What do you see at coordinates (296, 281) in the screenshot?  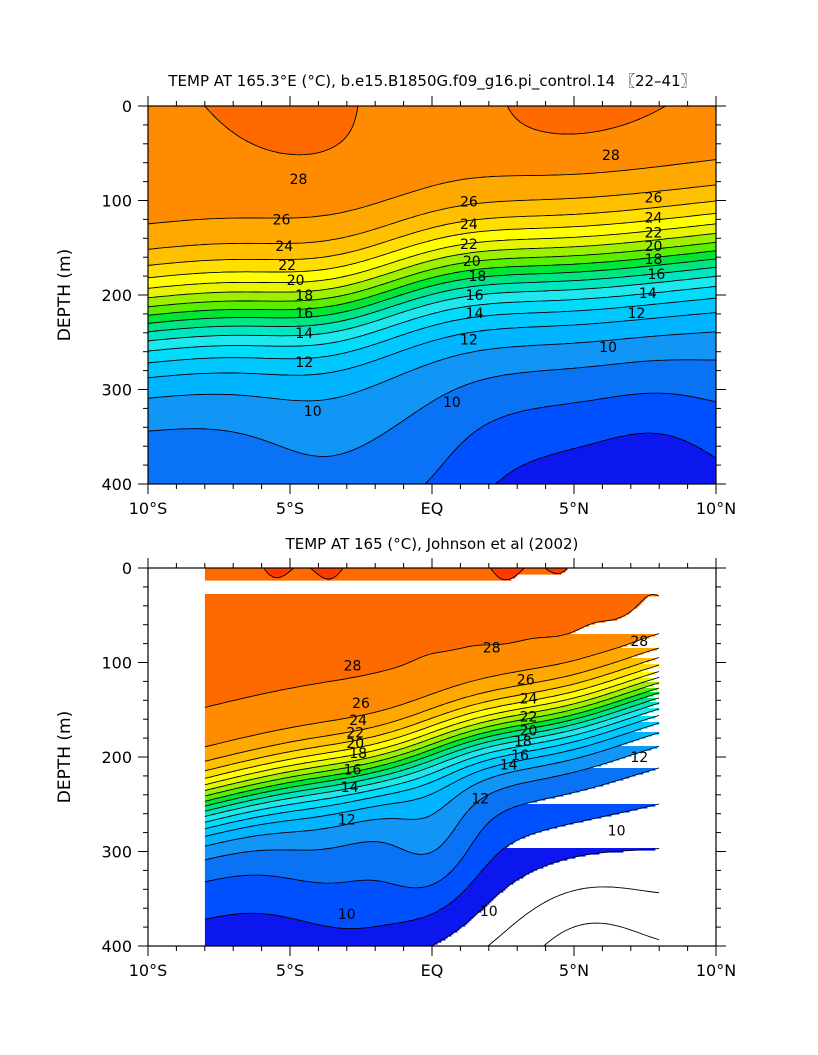 I see `contour-label: 20` at bounding box center [296, 281].